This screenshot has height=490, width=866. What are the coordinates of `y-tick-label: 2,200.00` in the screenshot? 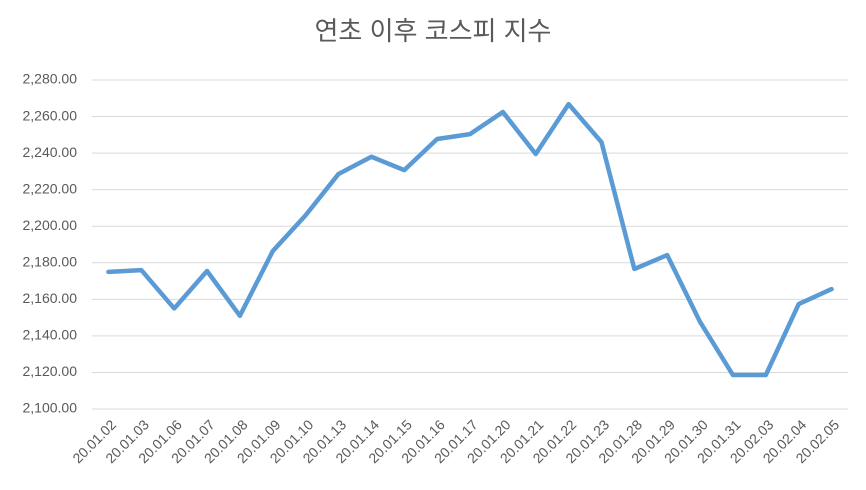 It's located at (50, 225).